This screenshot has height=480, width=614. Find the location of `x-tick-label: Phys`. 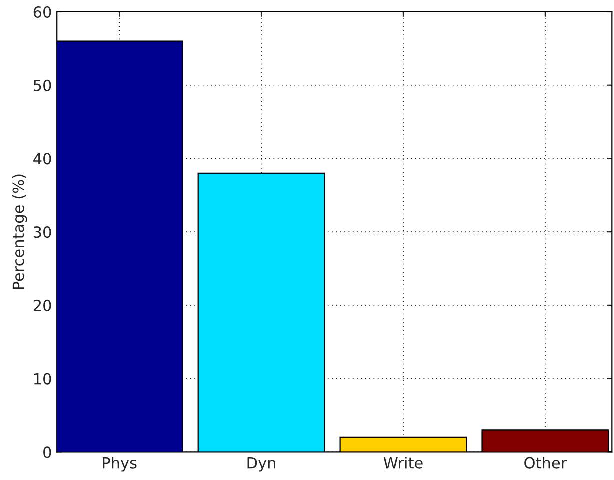

x-tick-label: Phys is located at coordinates (120, 464).